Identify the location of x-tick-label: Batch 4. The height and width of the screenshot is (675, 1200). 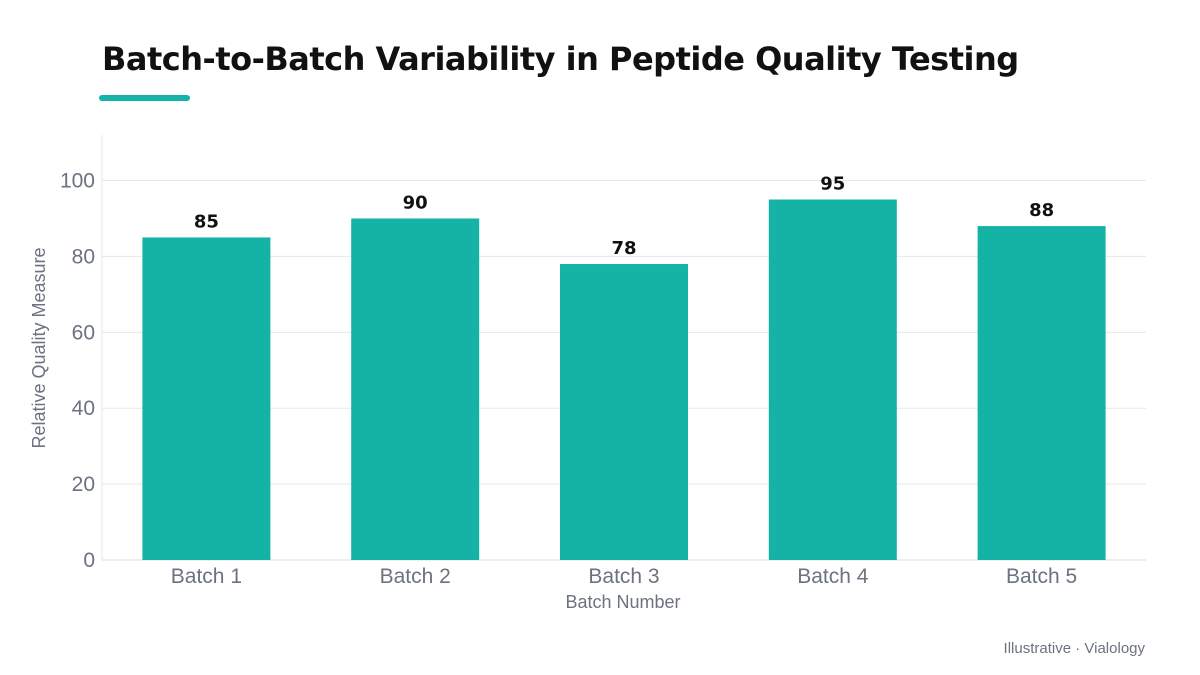
(833, 576).